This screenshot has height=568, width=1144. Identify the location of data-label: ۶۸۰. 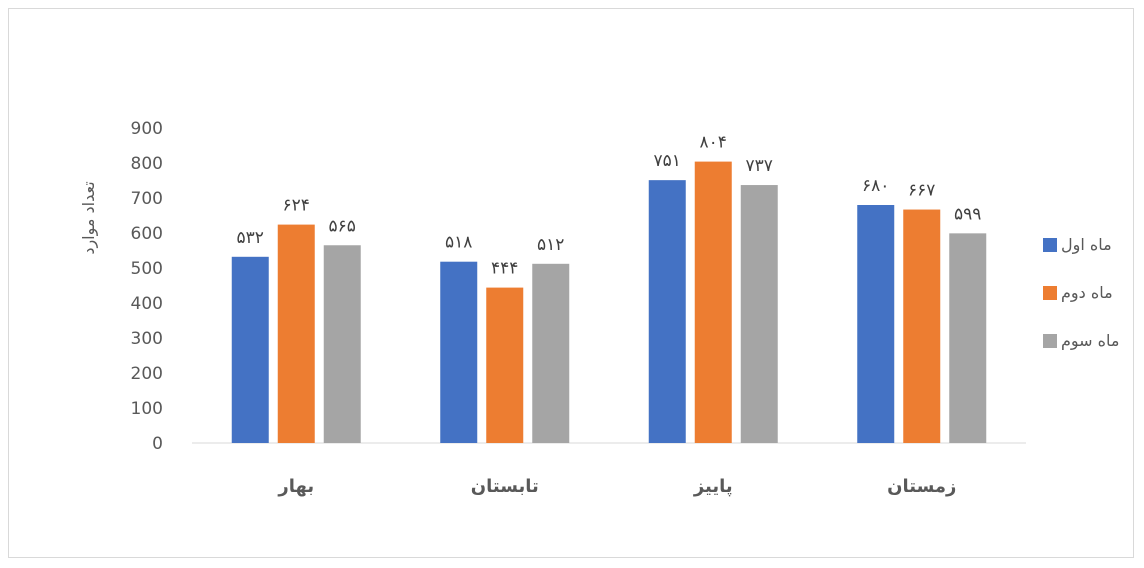
(875, 186).